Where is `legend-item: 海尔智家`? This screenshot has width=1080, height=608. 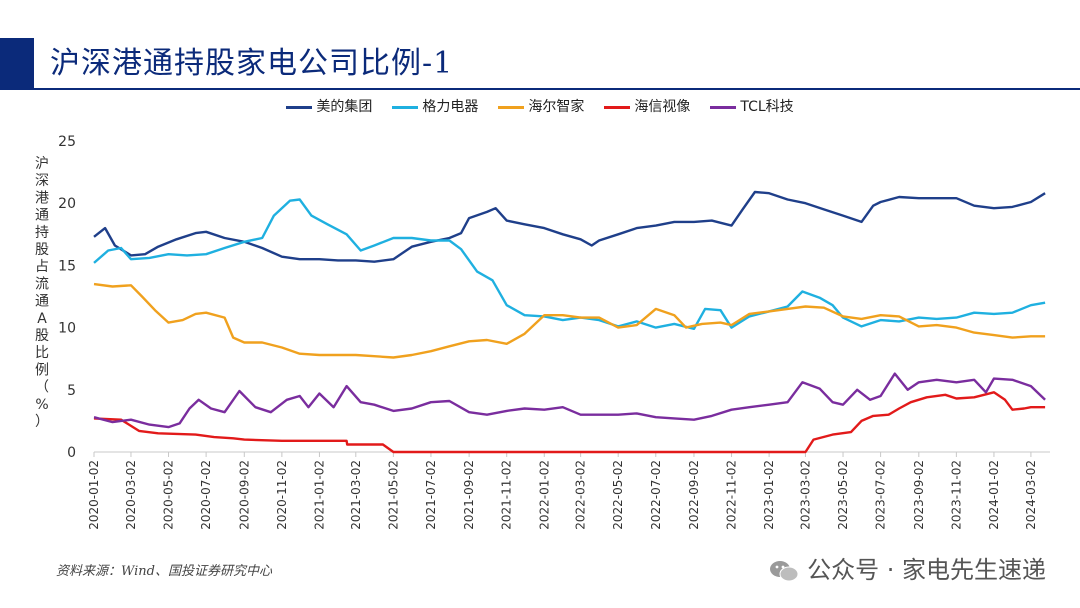
legend-item: 海尔智家 is located at coordinates (541, 106).